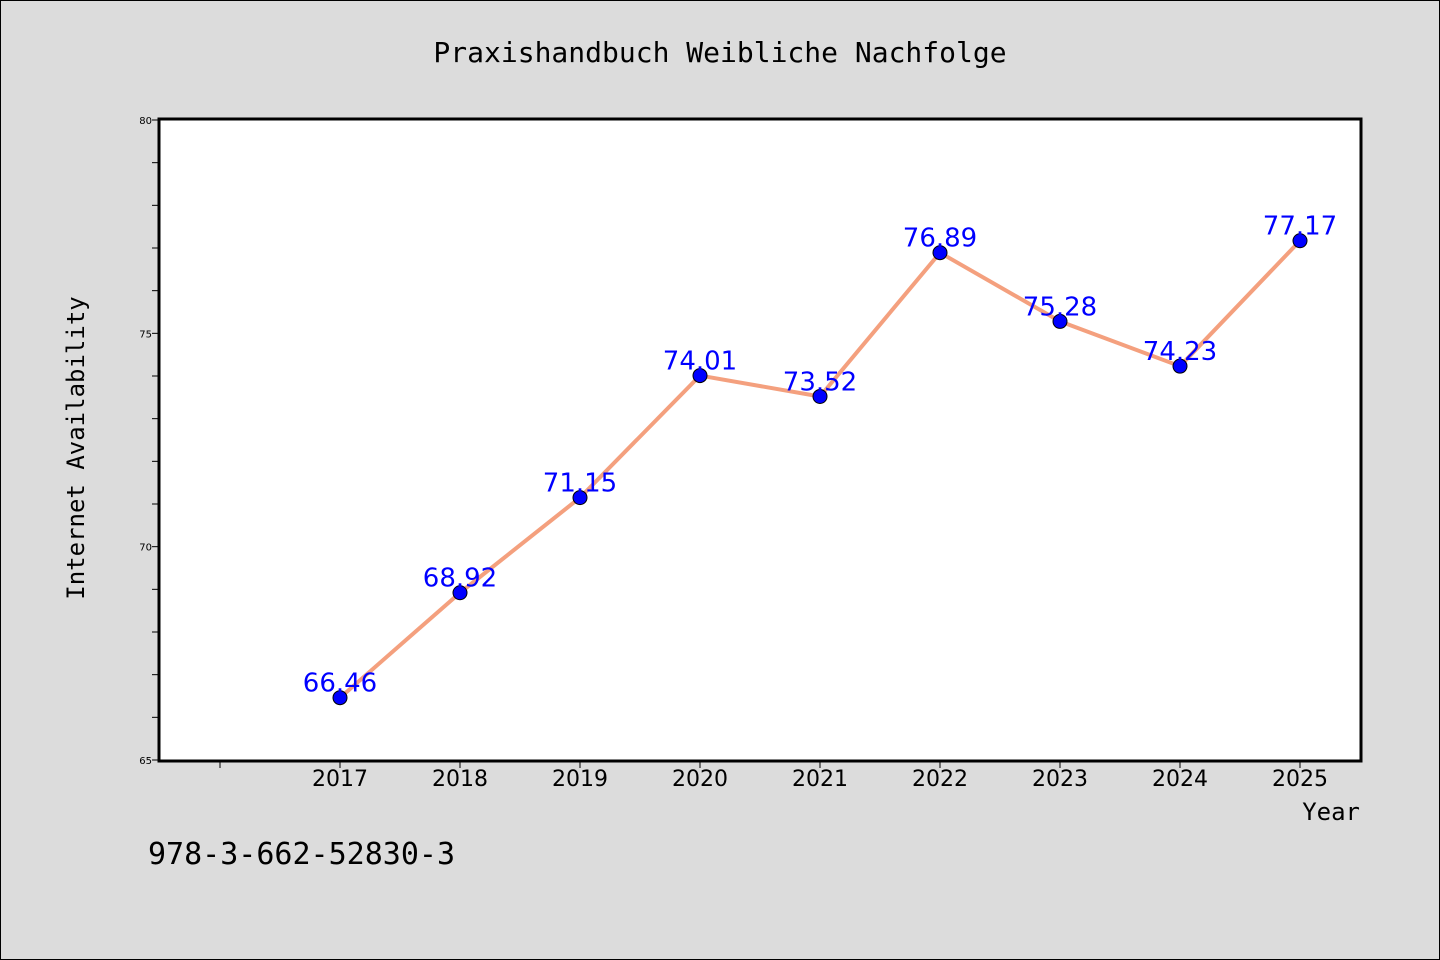 This screenshot has height=960, width=1440. Describe the element at coordinates (1331, 812) in the screenshot. I see `x-axis-label: Year` at that location.